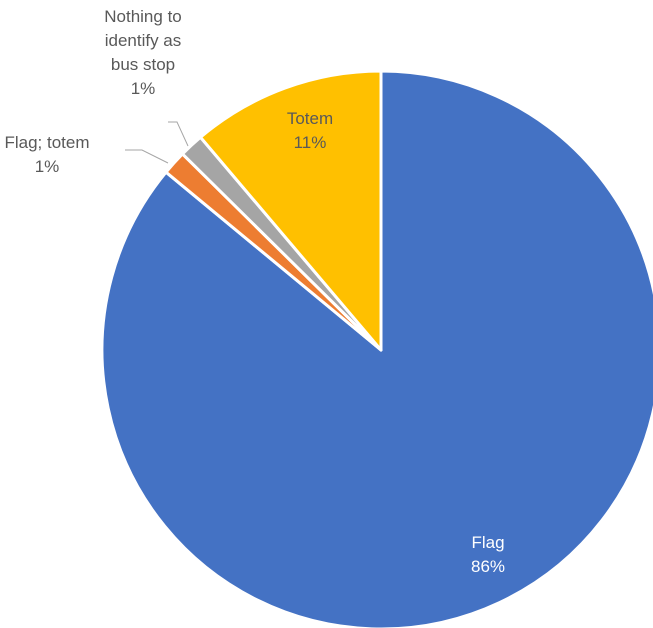  What do you see at coordinates (290, 210) in the screenshot?
I see `pie-slice-totem` at bounding box center [290, 210].